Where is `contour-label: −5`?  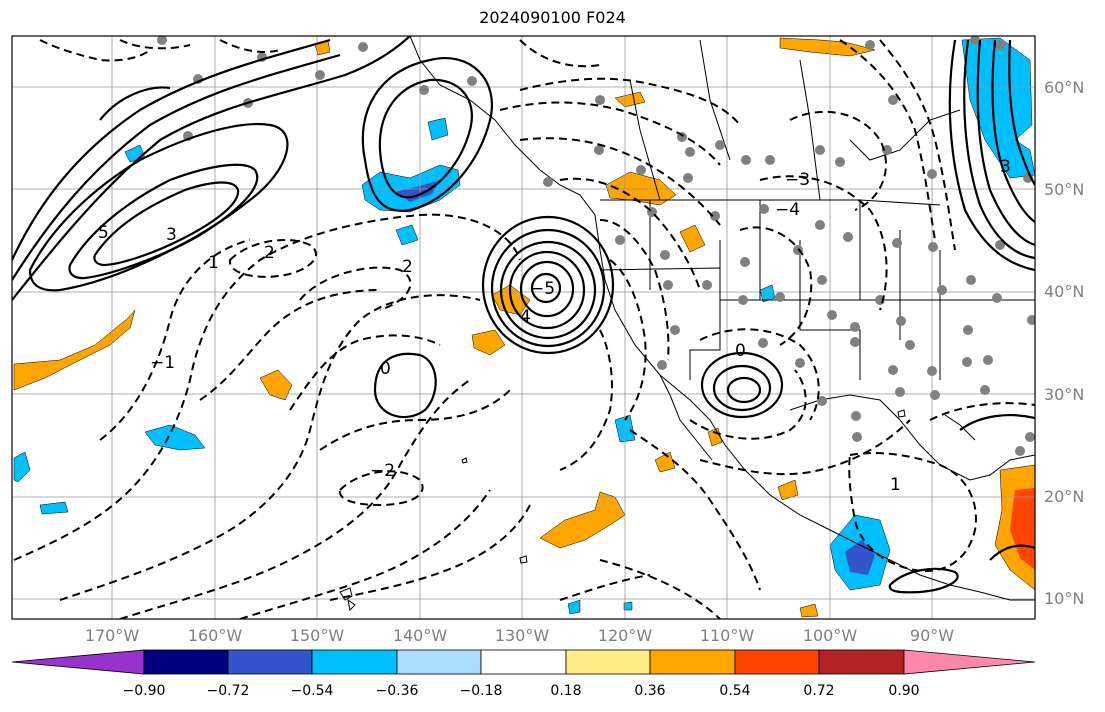 contour-label: −5 is located at coordinates (542, 289).